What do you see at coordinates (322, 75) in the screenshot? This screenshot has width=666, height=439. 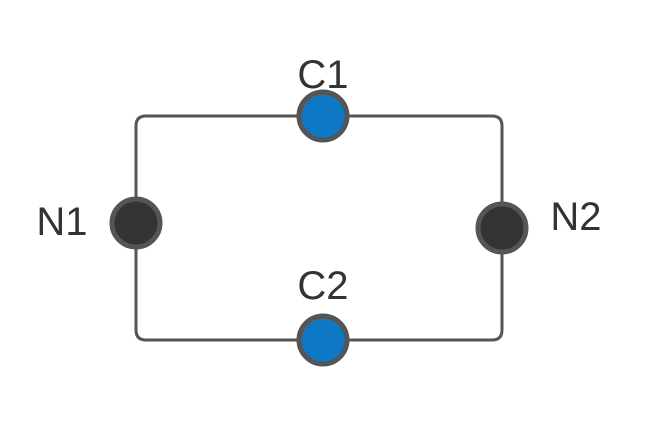 I see `node-c1-label: C1` at bounding box center [322, 75].